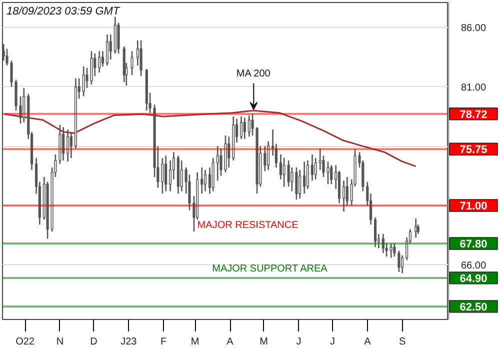  What do you see at coordinates (60, 342) in the screenshot?
I see `x-tick-label: N` at bounding box center [60, 342].